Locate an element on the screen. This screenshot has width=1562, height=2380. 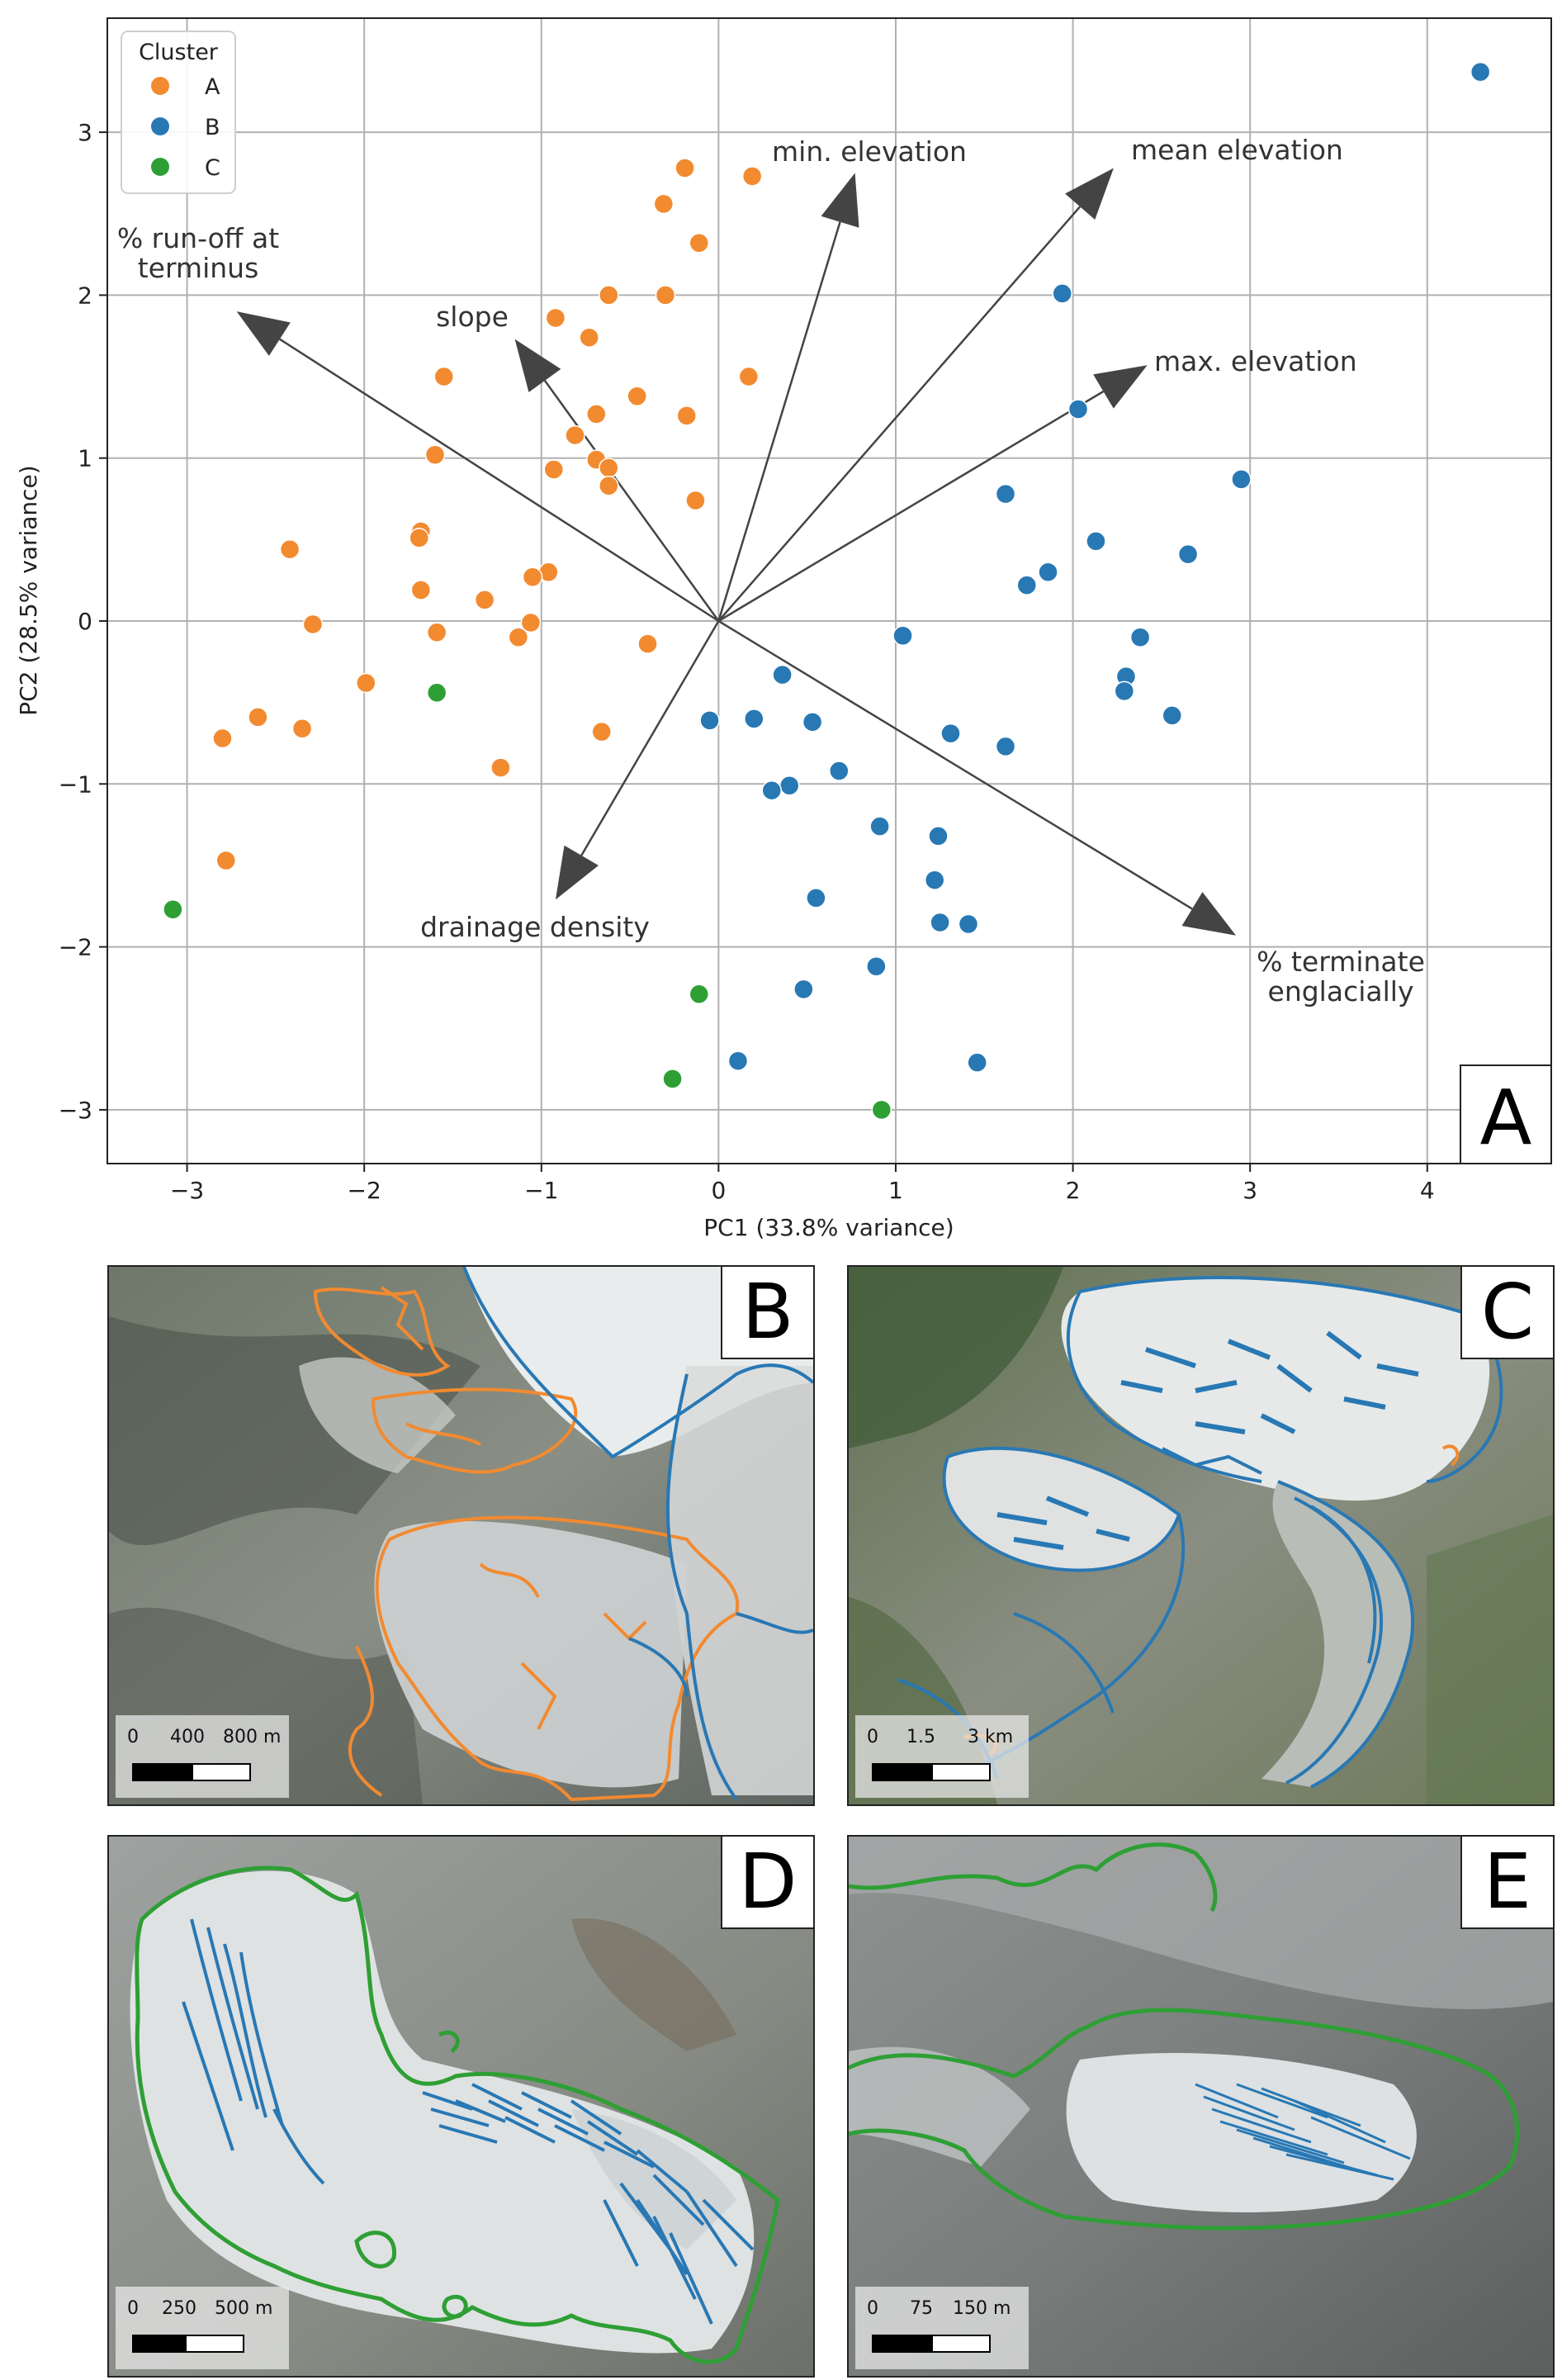
panel-letter-a: A is located at coordinates (1506, 1118).